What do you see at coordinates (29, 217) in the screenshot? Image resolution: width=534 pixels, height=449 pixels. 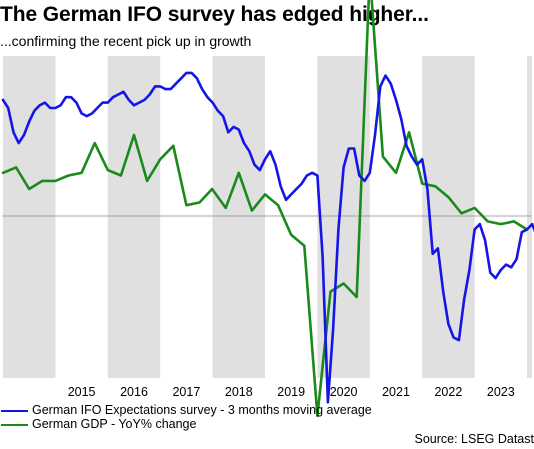 I see `shaded-band-2014` at bounding box center [29, 217].